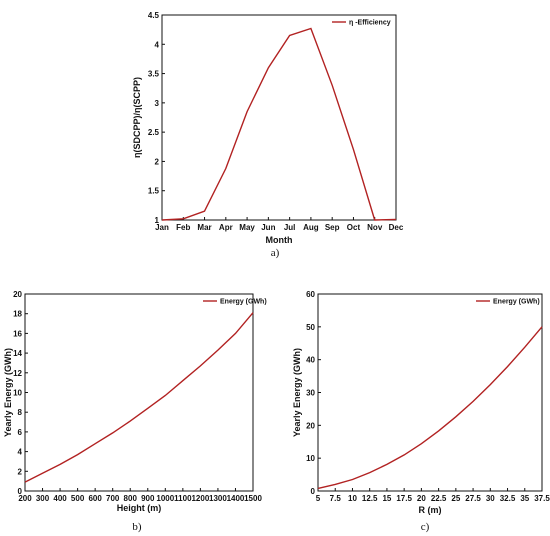 The image size is (550, 536). I want to click on x-tick-label: Nov, so click(375, 227).